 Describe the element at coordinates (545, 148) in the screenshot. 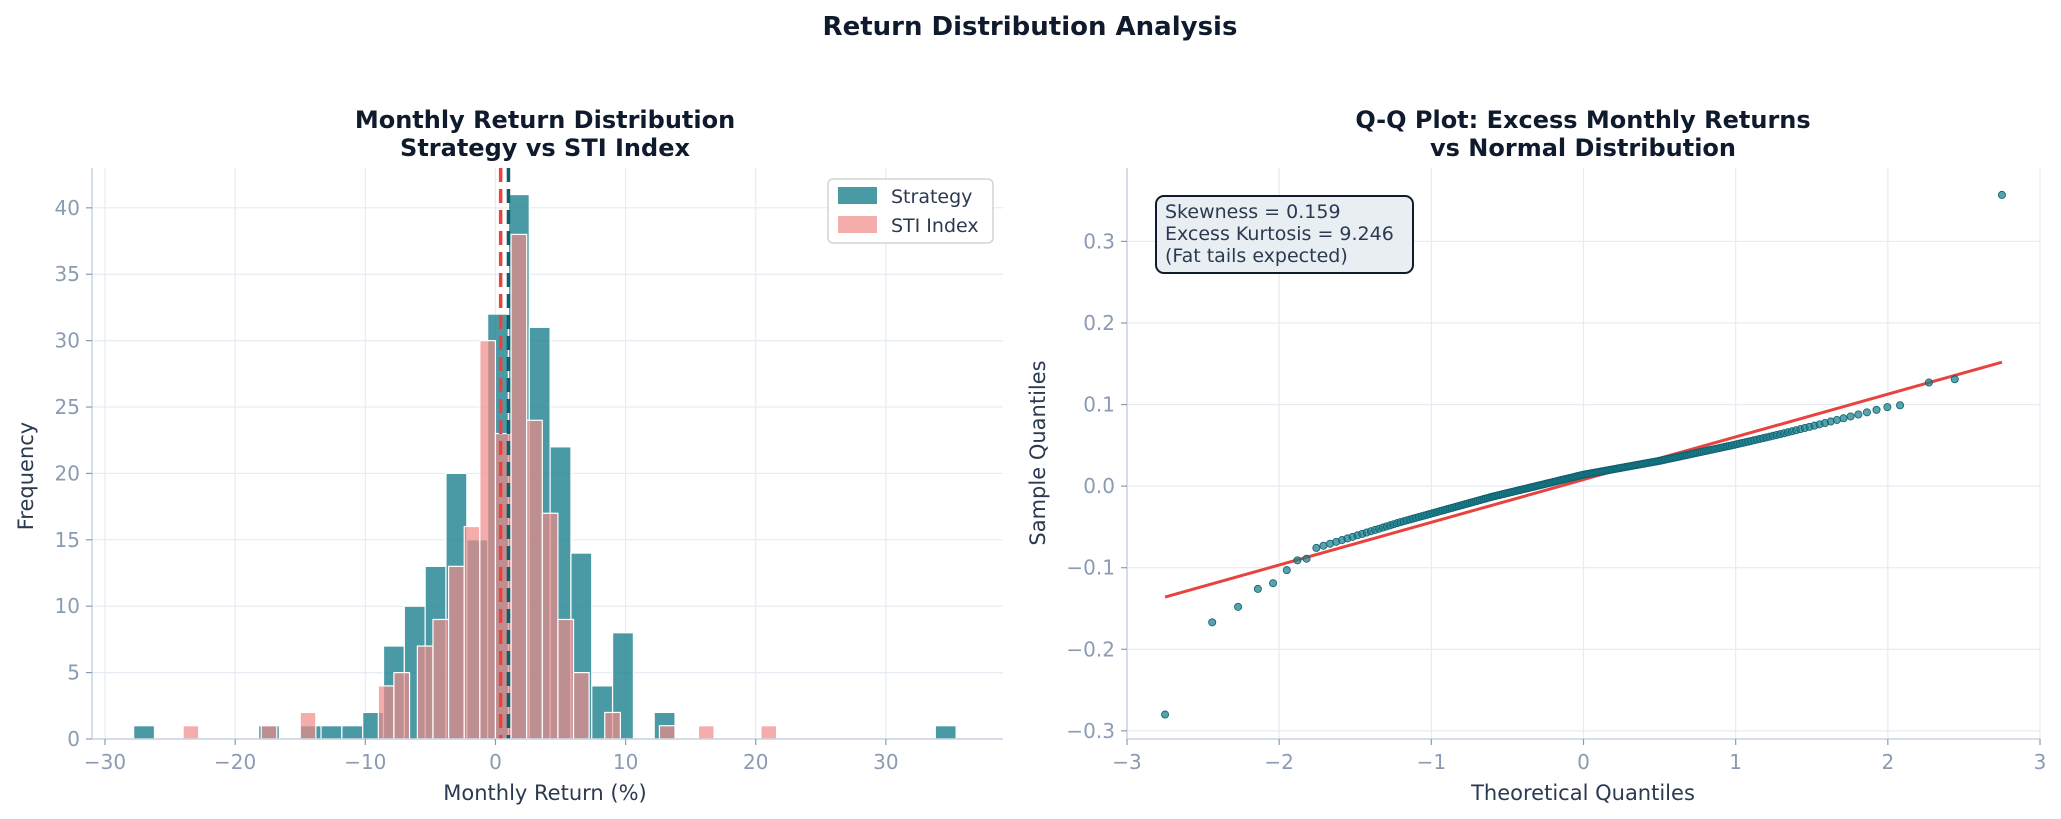

I see `hist-title-line2: Strategy vs STI Index` at that location.